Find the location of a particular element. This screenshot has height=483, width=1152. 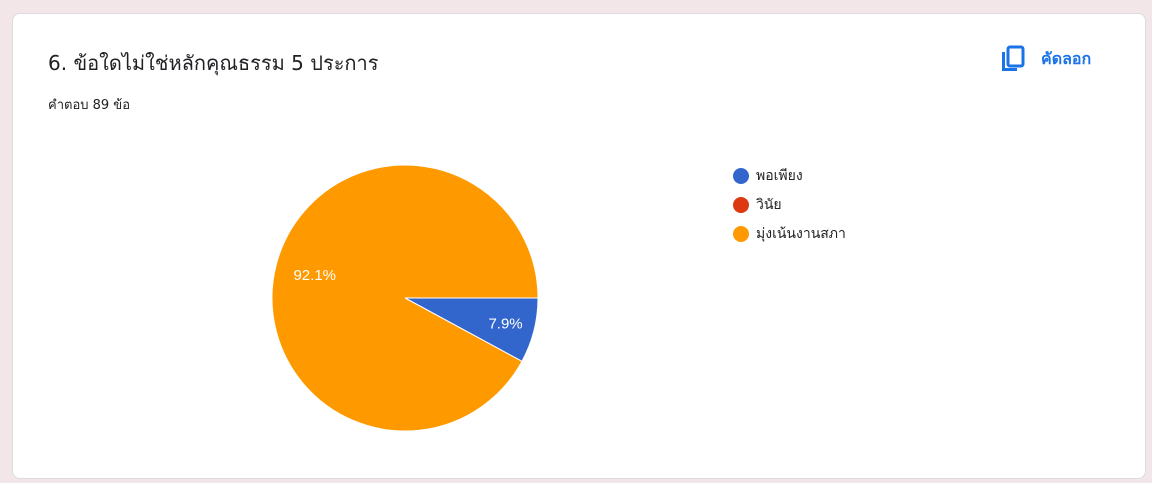

pie-slice-label-2: 92.1% is located at coordinates (314, 275).